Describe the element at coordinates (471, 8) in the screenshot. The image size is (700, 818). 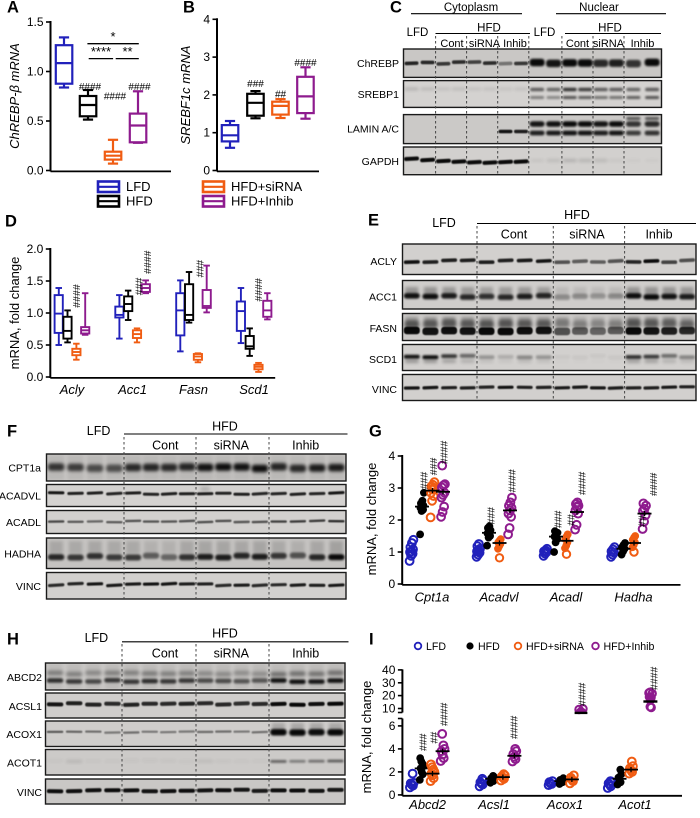
I see `svg-text: Cytoplasm` at that location.